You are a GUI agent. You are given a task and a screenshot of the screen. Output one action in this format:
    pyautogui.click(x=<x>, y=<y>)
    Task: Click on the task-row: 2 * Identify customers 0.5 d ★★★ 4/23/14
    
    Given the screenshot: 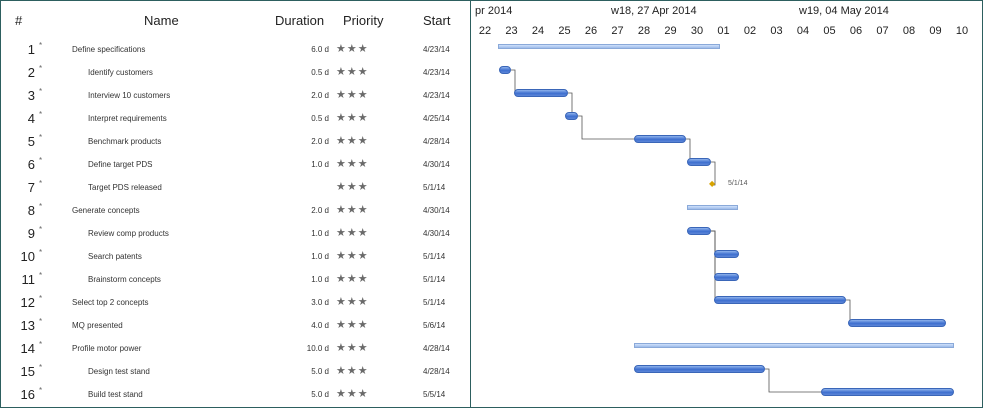 What is the action you would take?
    pyautogui.click(x=236, y=73)
    